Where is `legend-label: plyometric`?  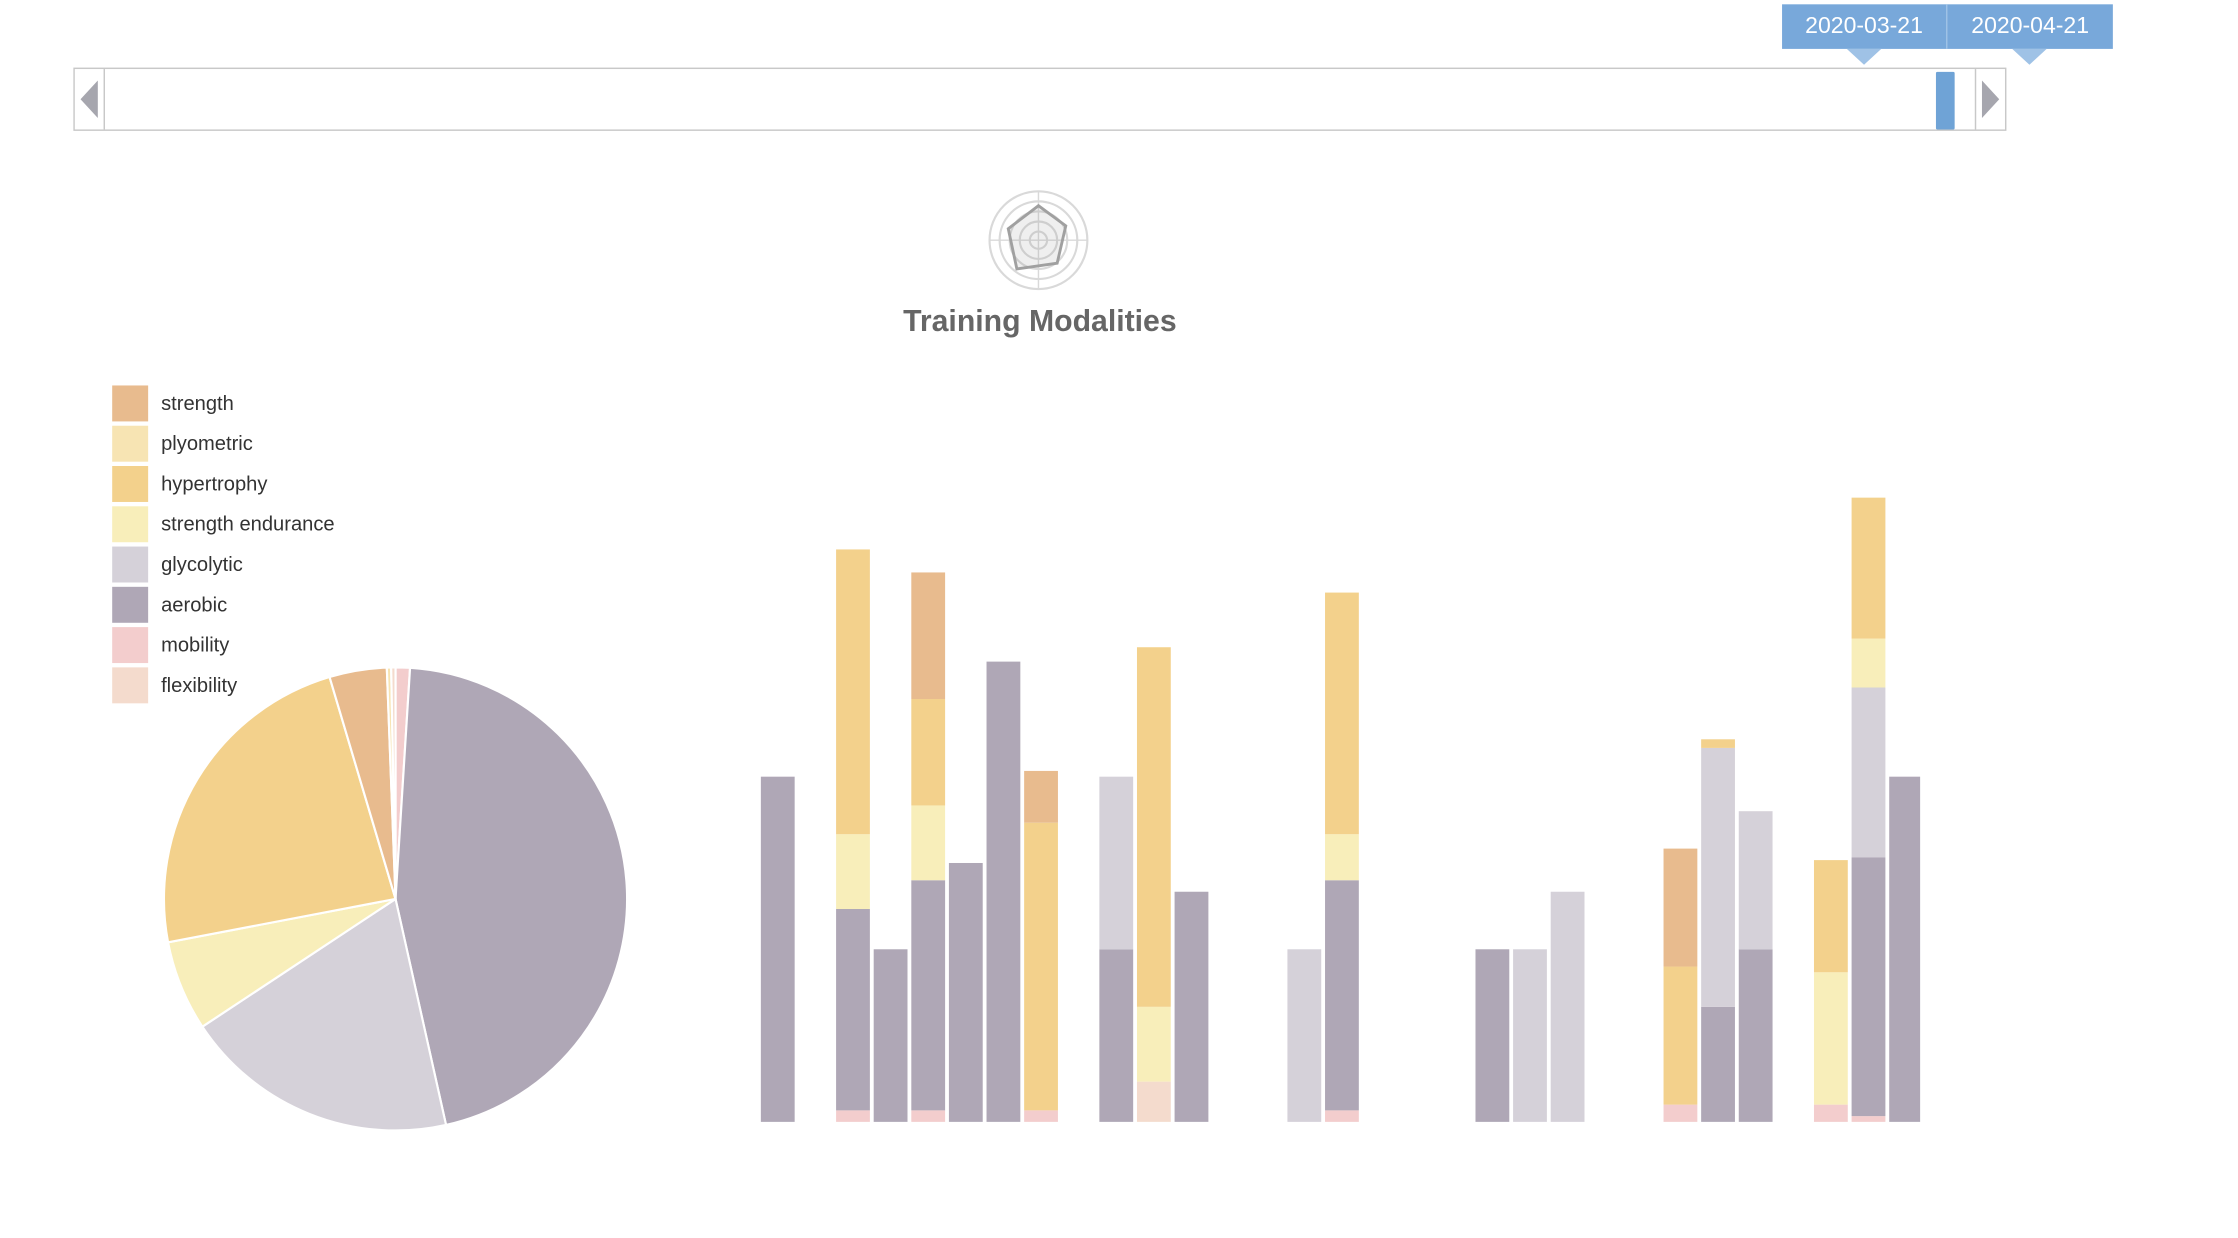
legend-label: plyometric is located at coordinates (207, 443).